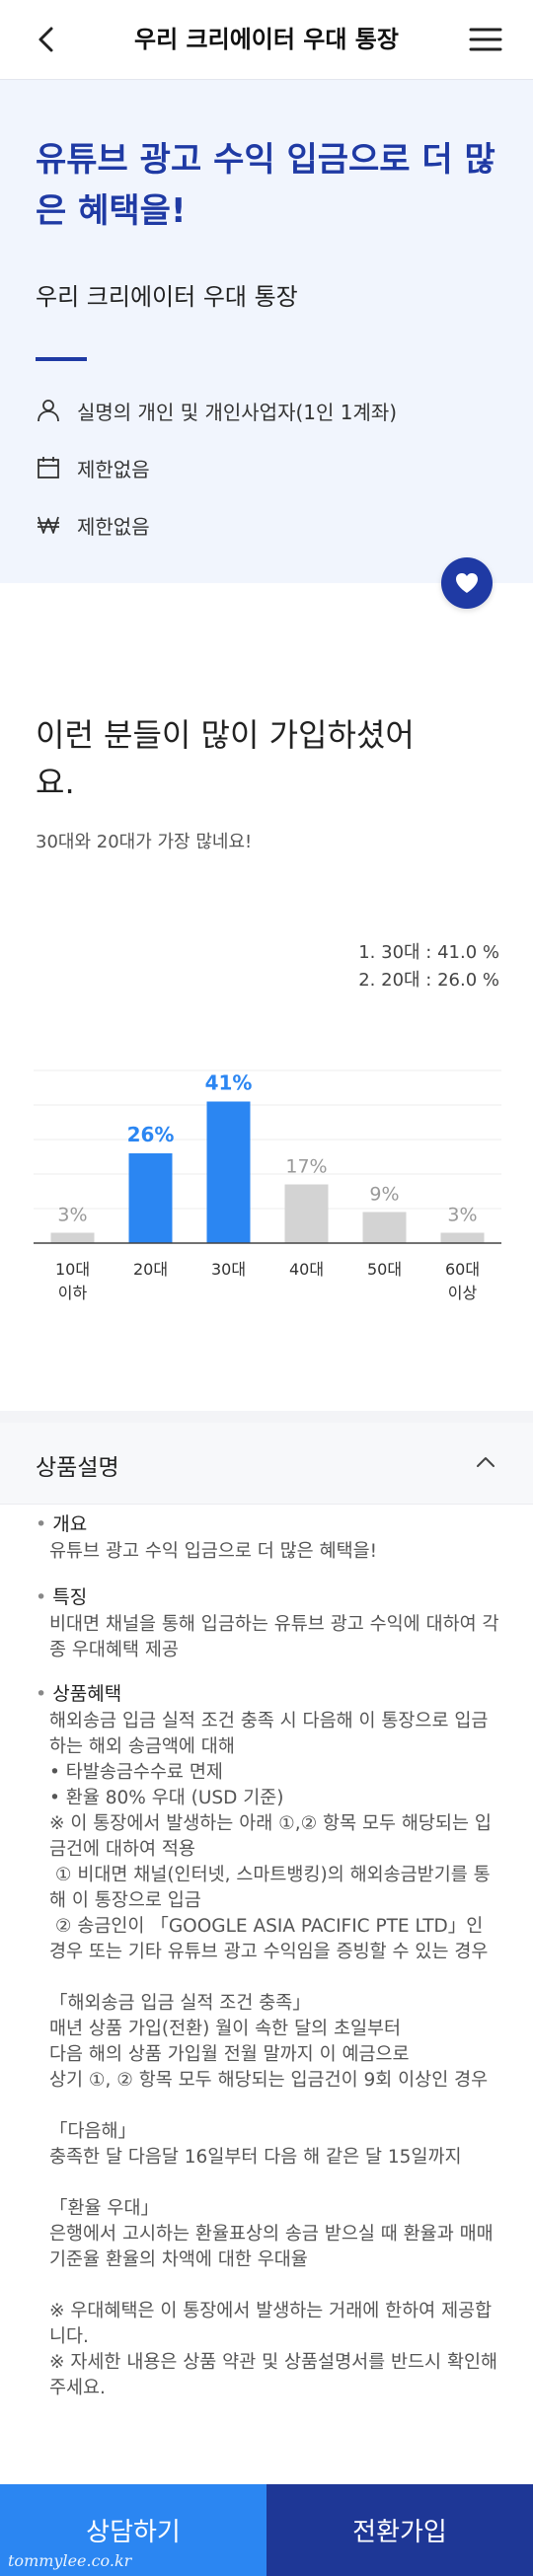 The width and height of the screenshot is (533, 2576). I want to click on chart-data-label: 17%, so click(306, 1167).